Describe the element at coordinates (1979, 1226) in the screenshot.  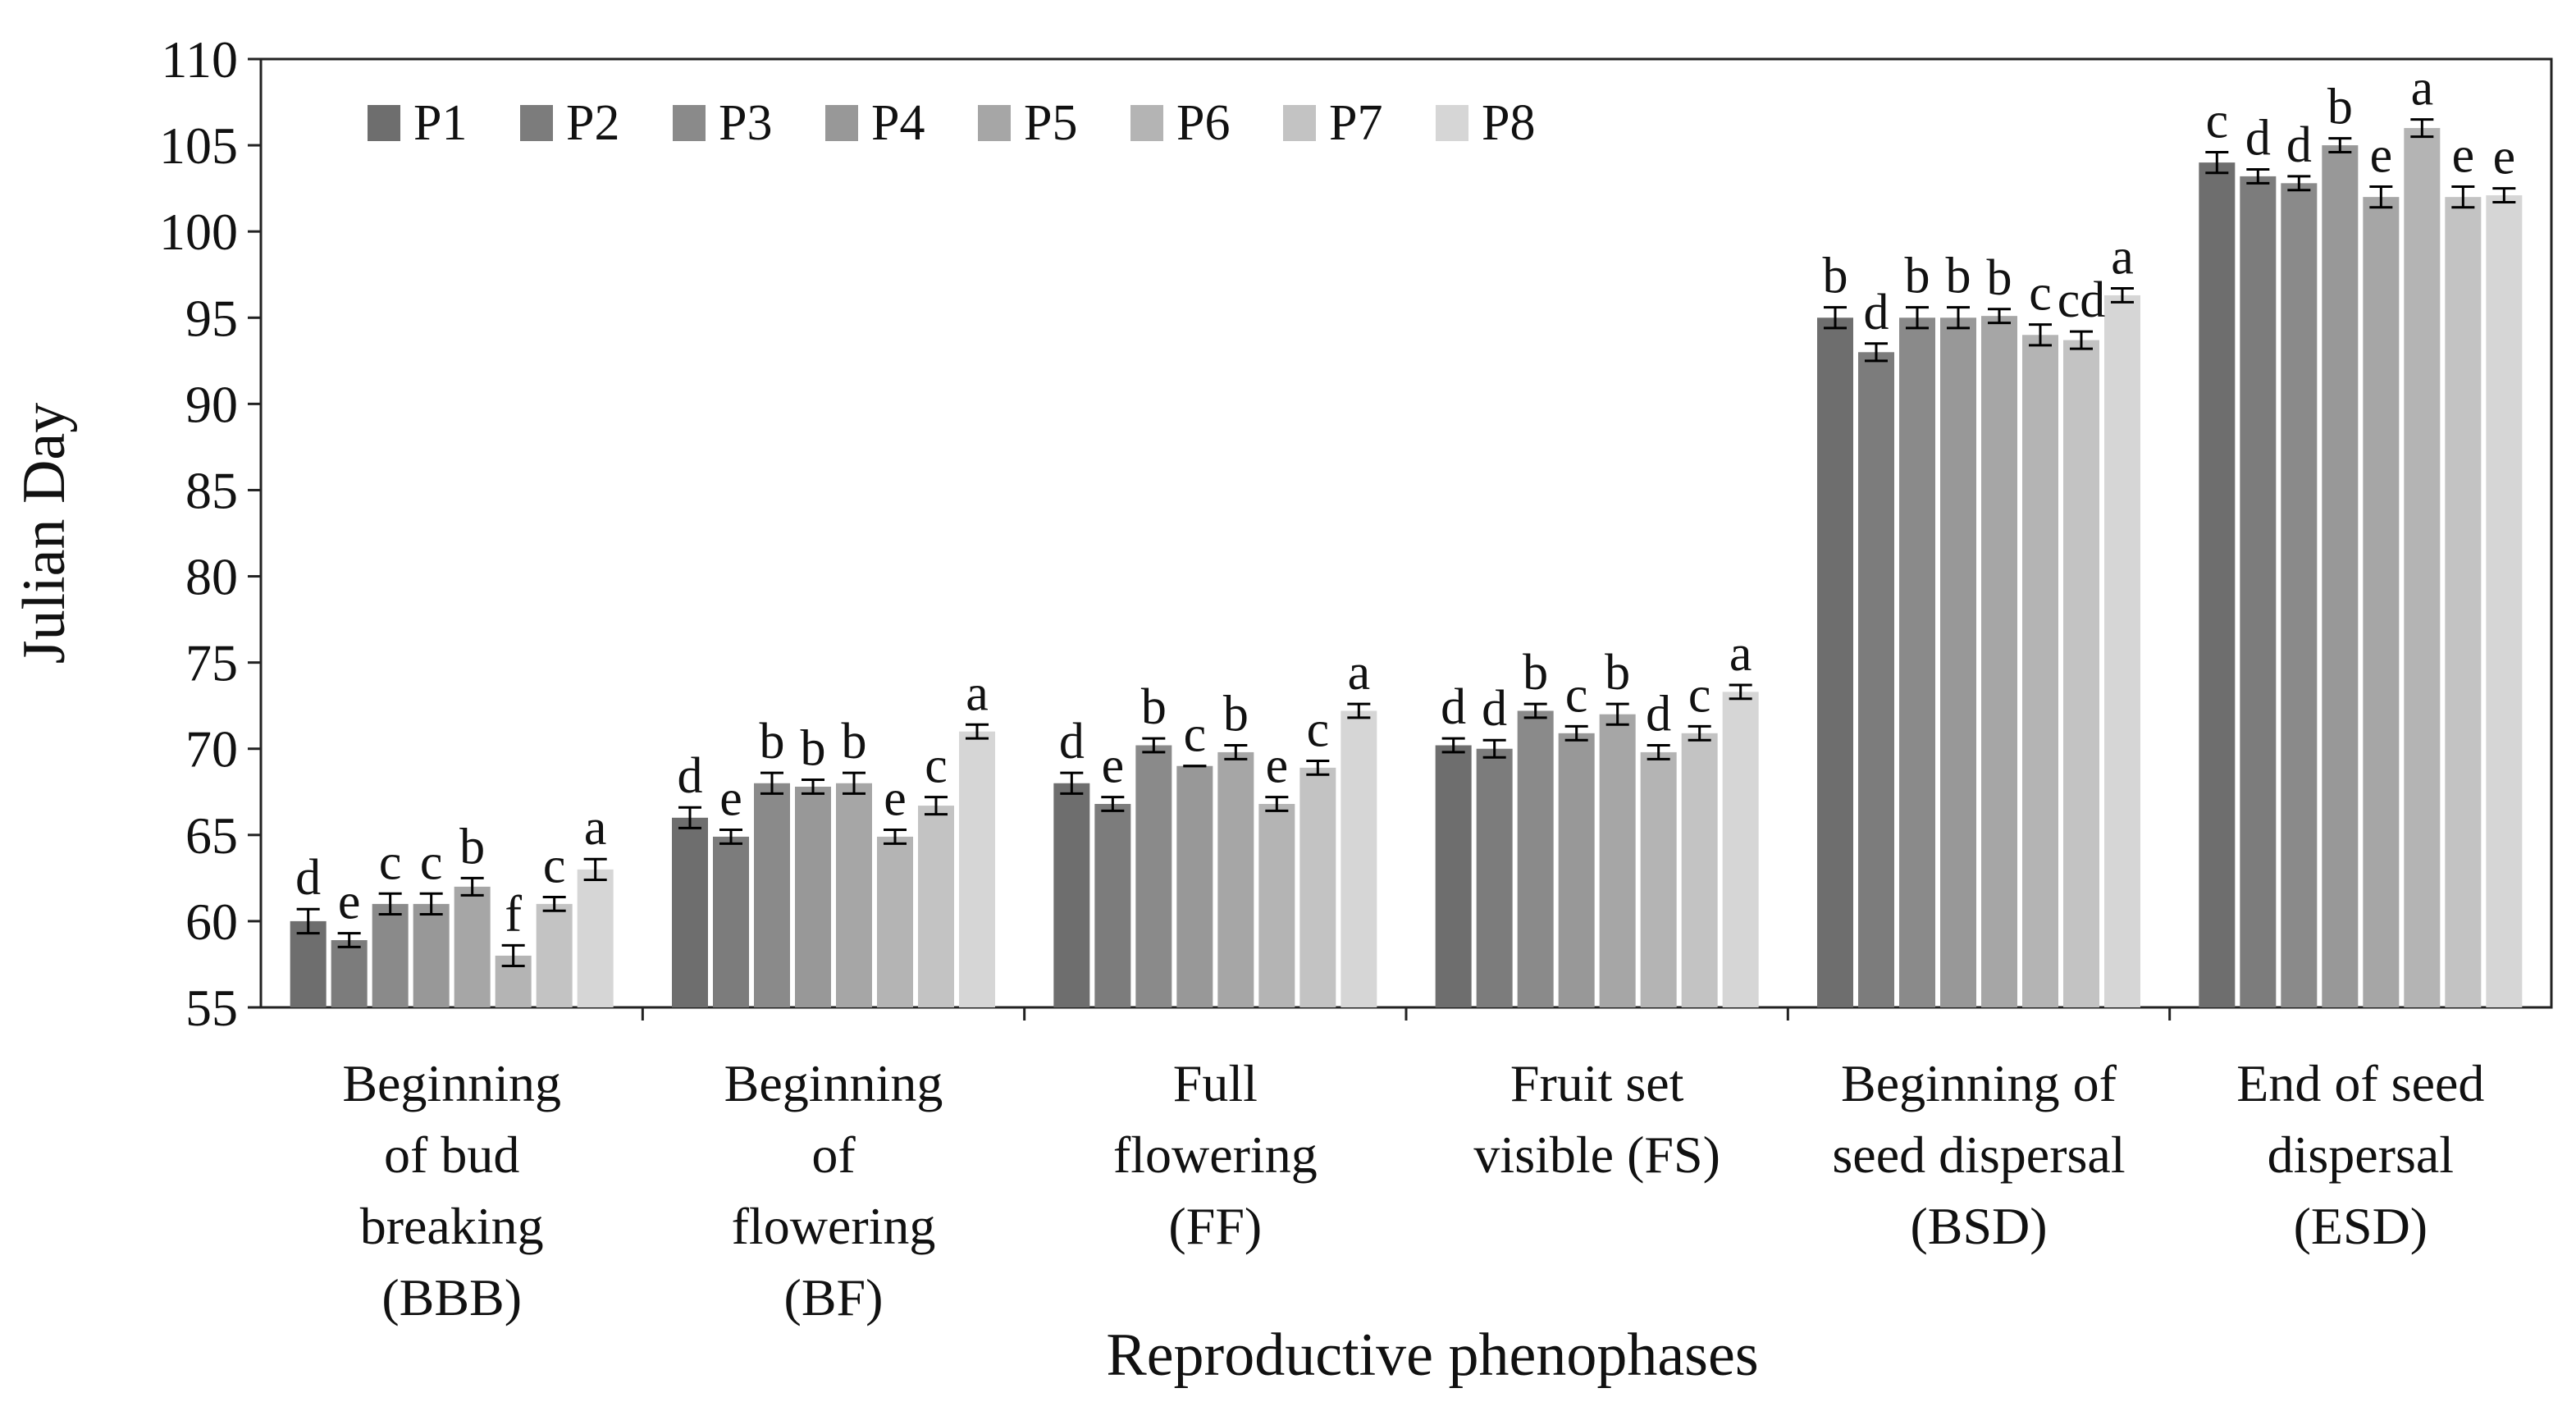
I see `x-category-label: (BSD)` at that location.